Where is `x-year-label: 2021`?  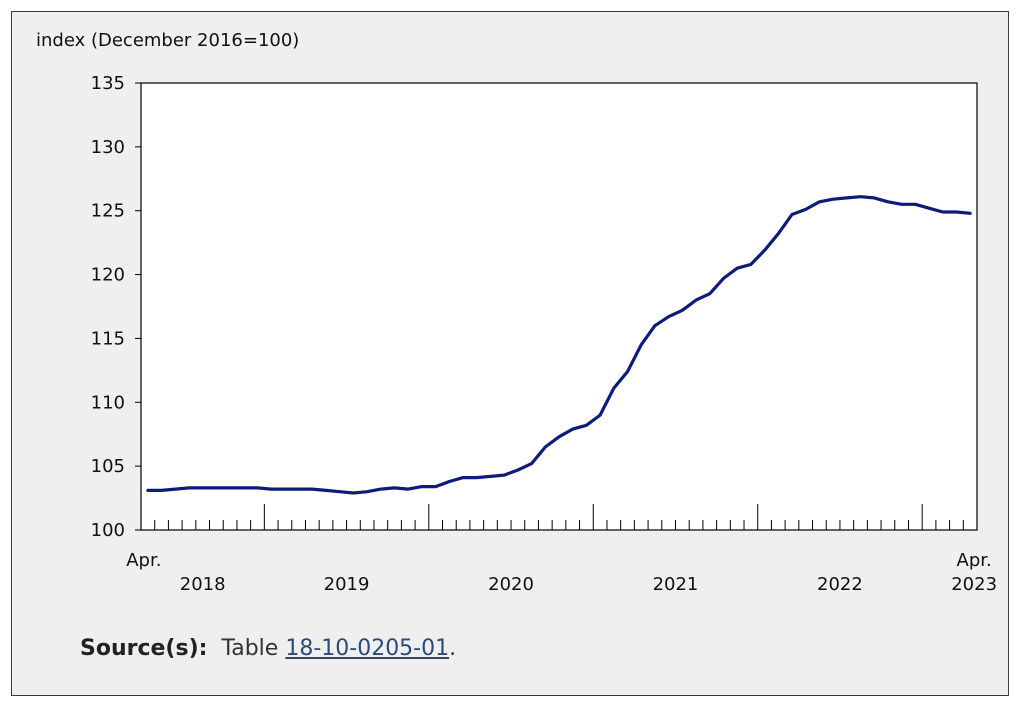 x-year-label: 2021 is located at coordinates (676, 584).